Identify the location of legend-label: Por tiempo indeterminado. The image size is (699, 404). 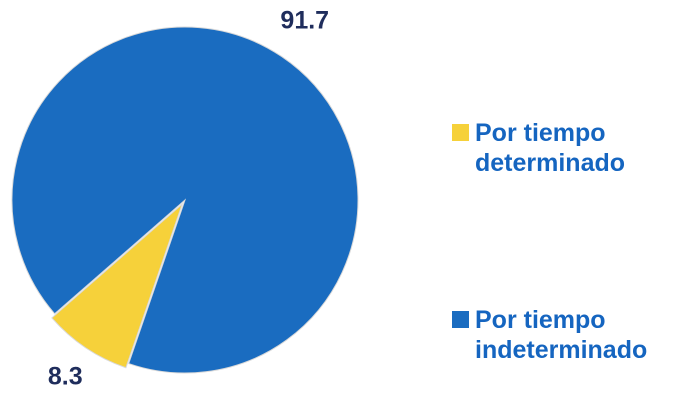
(561, 335).